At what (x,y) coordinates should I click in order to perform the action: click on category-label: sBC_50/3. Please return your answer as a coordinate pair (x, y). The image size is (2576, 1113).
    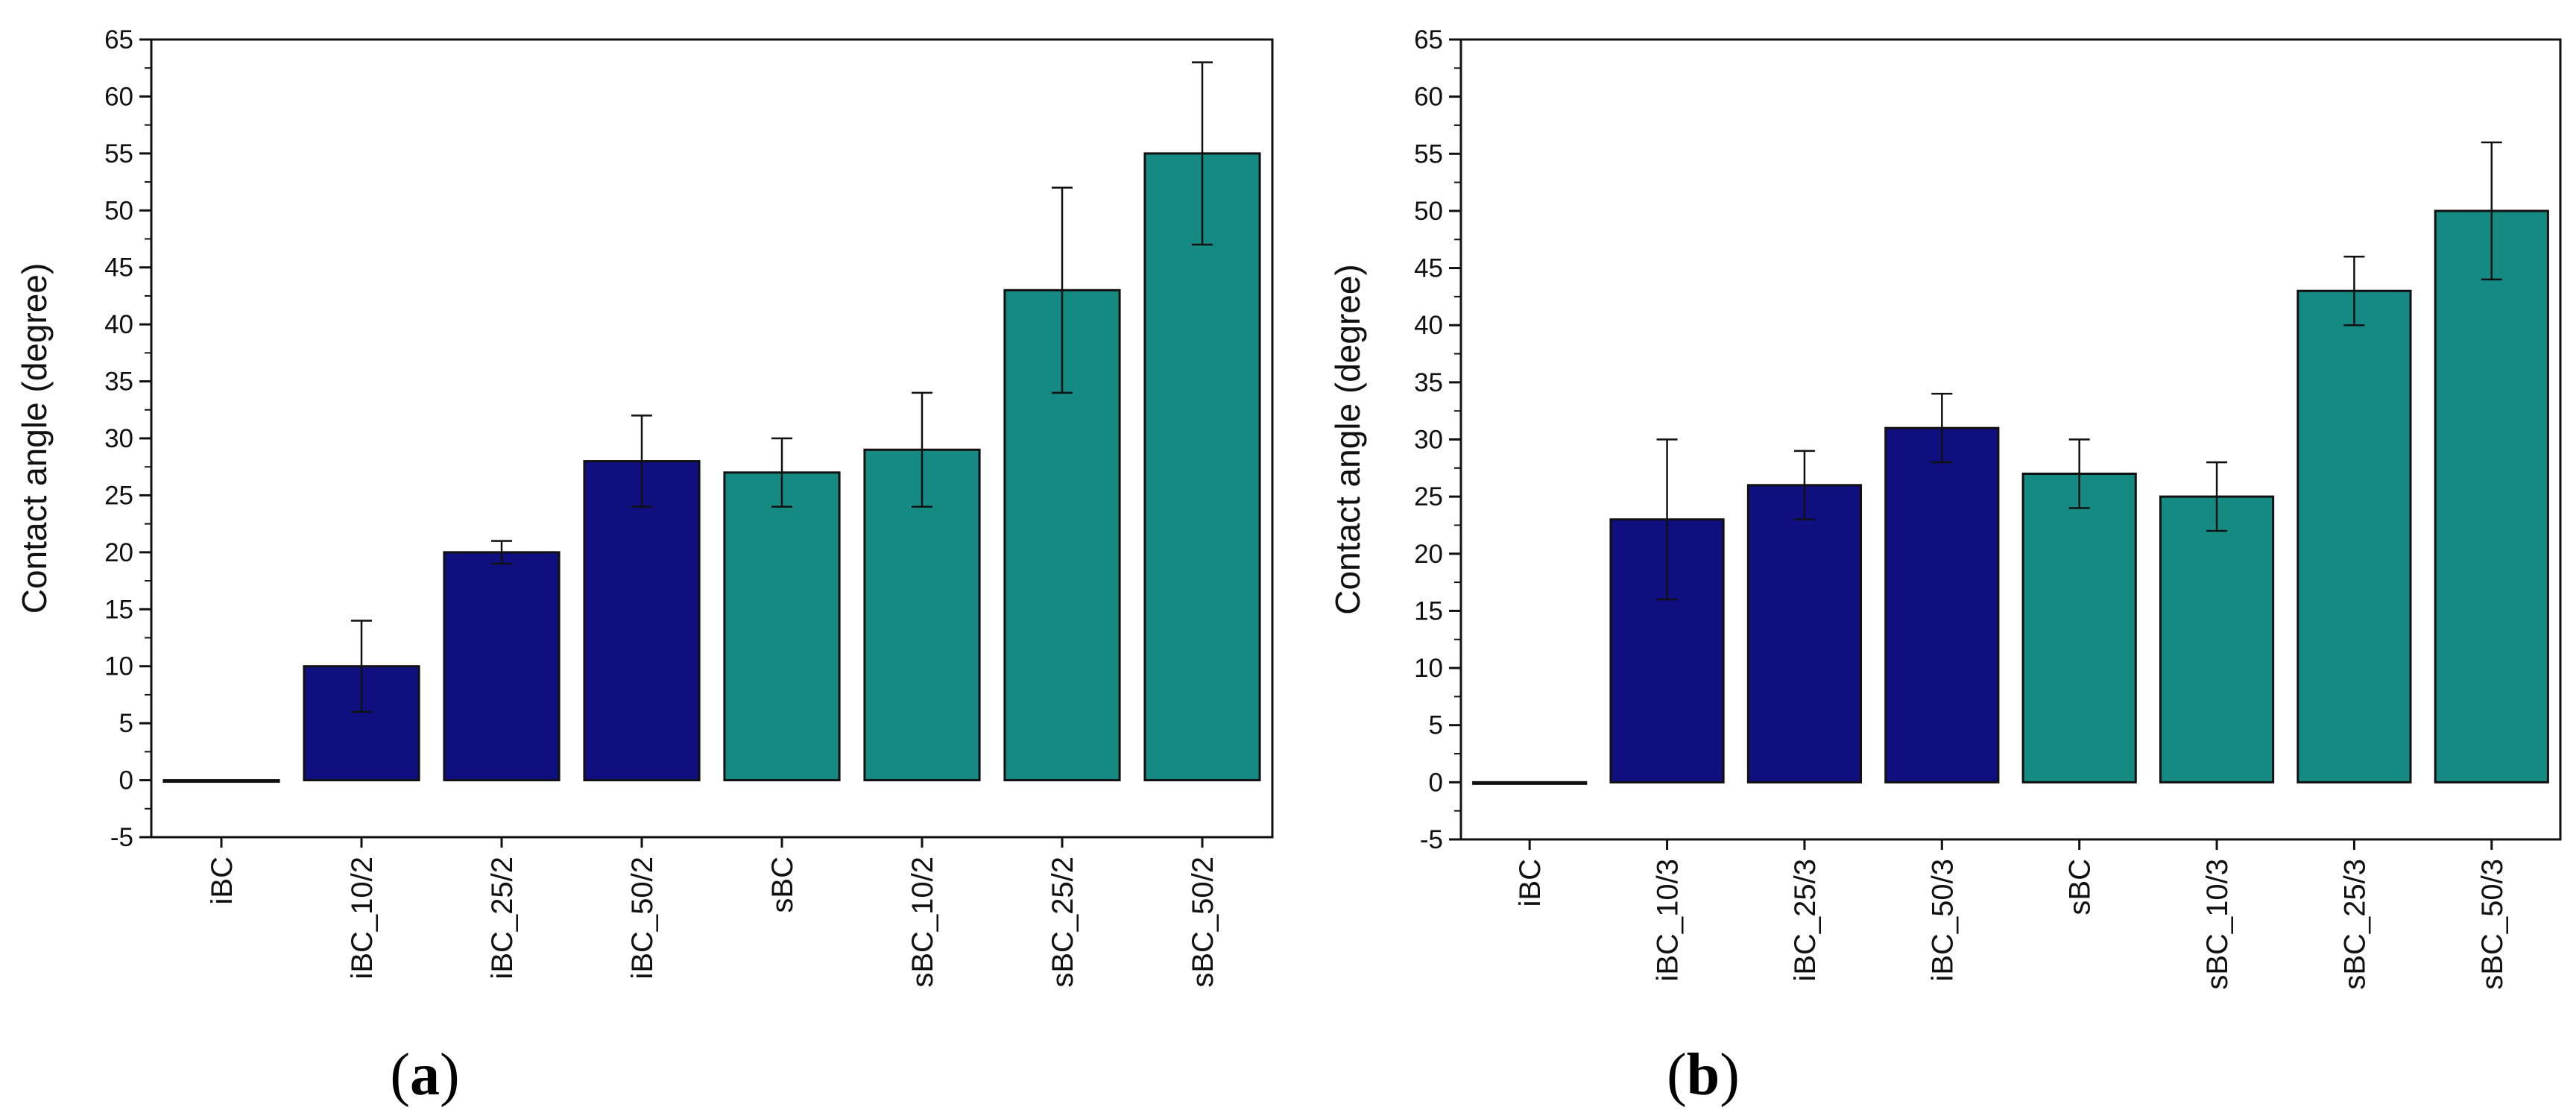
    Looking at the image, I should click on (2492, 924).